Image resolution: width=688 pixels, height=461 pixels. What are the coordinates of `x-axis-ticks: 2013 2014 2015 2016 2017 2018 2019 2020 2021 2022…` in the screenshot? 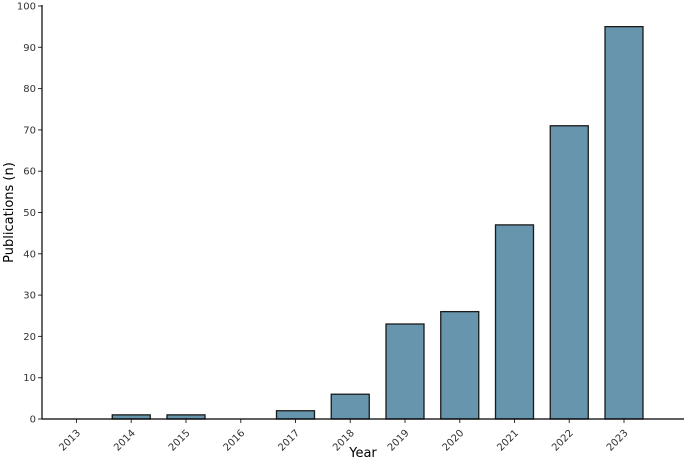 It's located at (344, 436).